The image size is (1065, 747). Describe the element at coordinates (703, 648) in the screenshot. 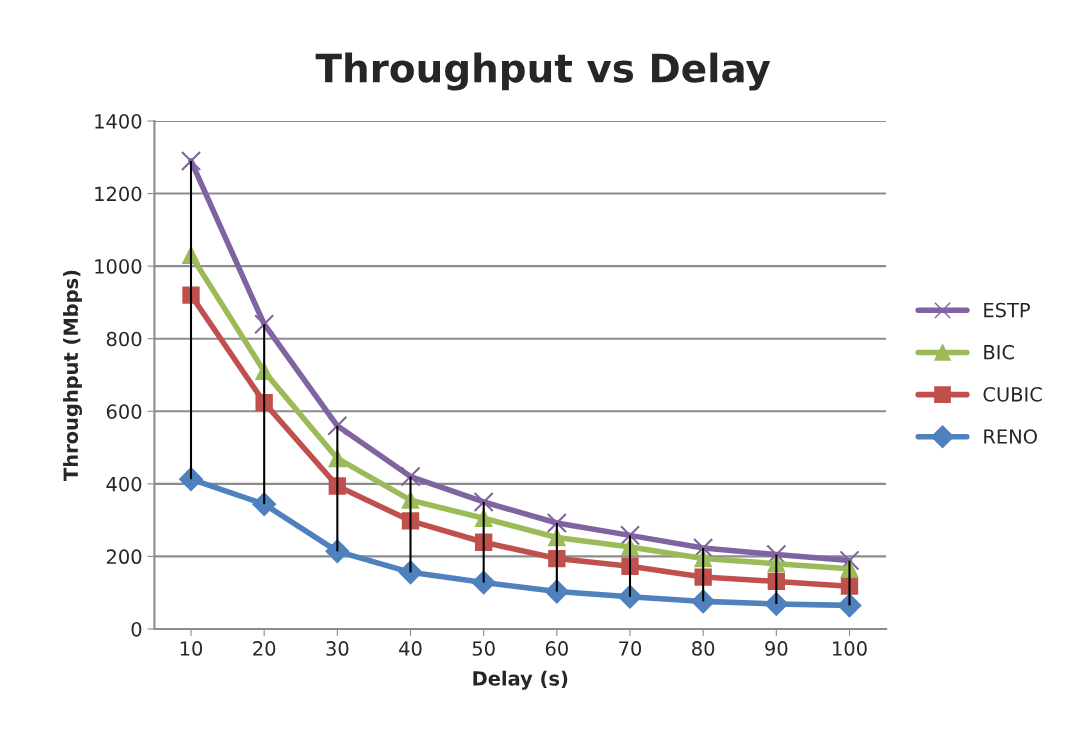

I see `x-tick-label: 80` at that location.